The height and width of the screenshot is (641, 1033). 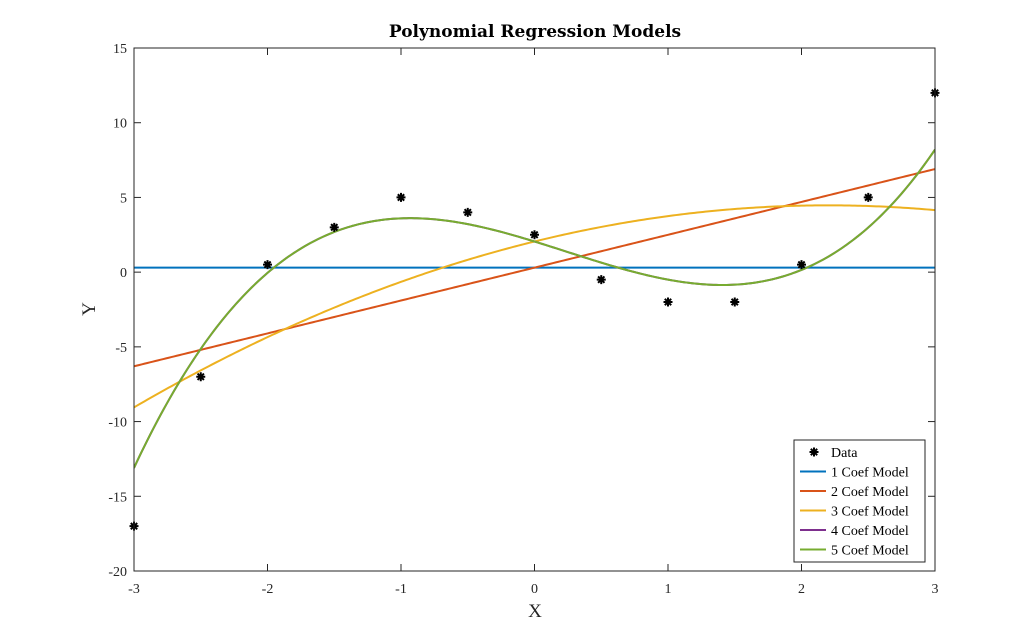 What do you see at coordinates (870, 492) in the screenshot?
I see `legend-label: 2 Coef Model` at bounding box center [870, 492].